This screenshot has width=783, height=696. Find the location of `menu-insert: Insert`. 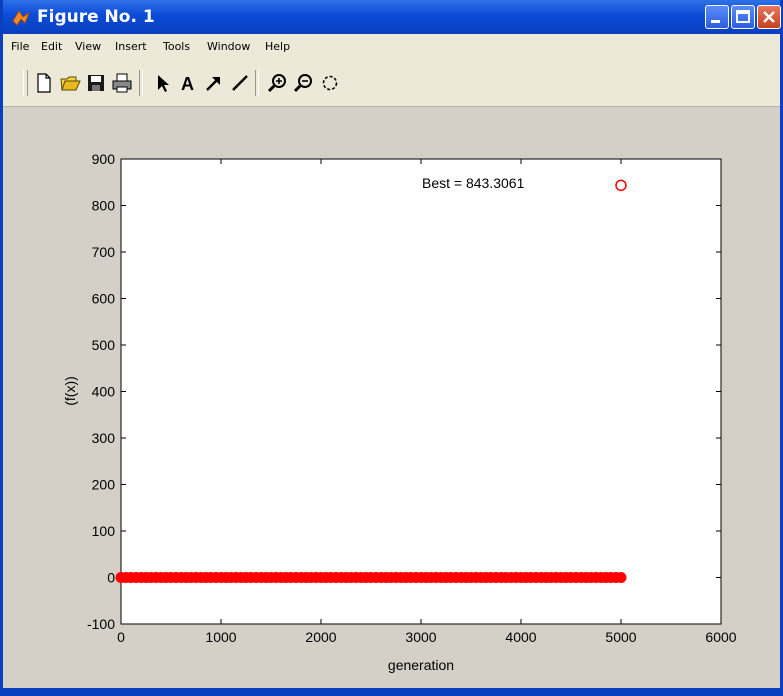

menu-insert: Insert is located at coordinates (131, 46).